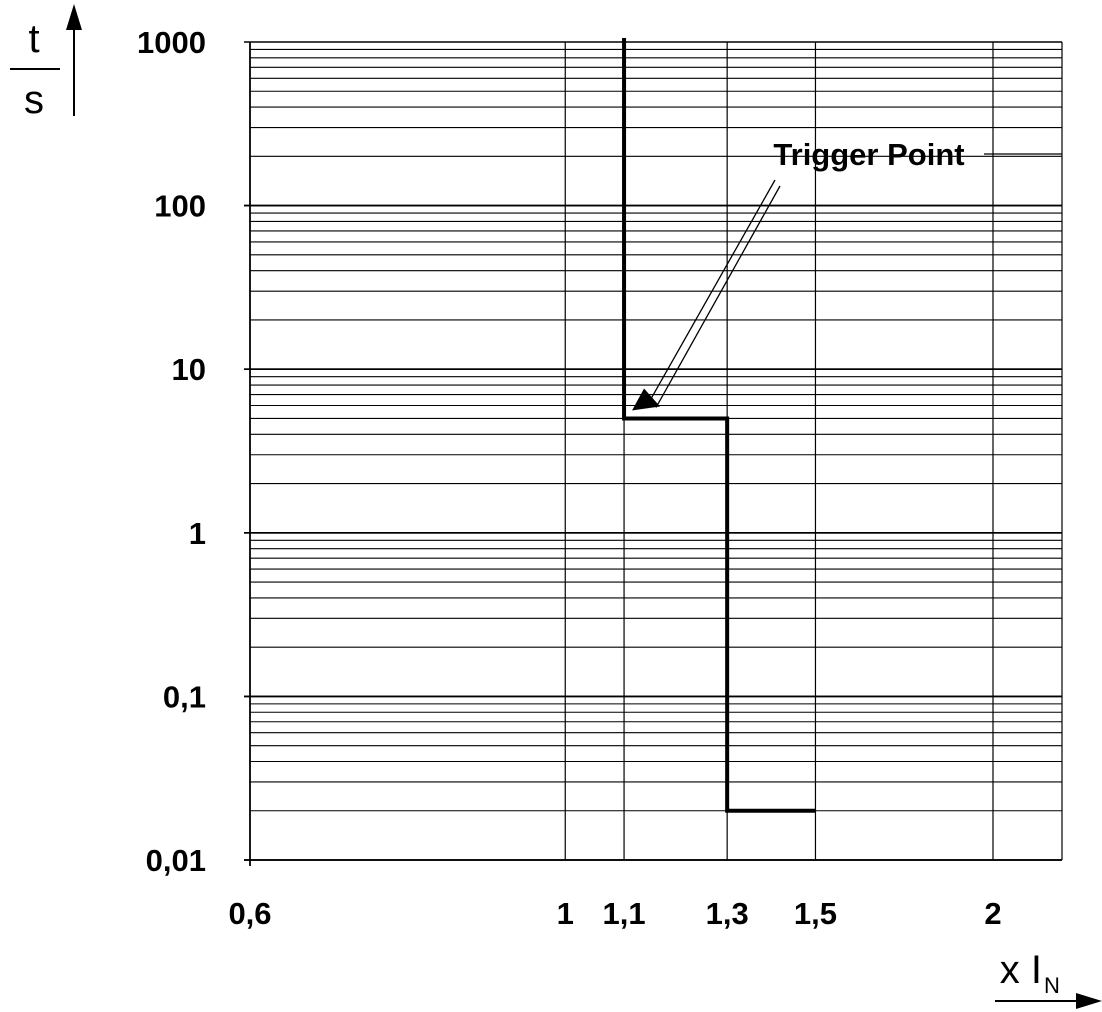 This screenshot has width=1102, height=1012. What do you see at coordinates (1089, 1001) in the screenshot?
I see `x-axis-arrow-head` at bounding box center [1089, 1001].